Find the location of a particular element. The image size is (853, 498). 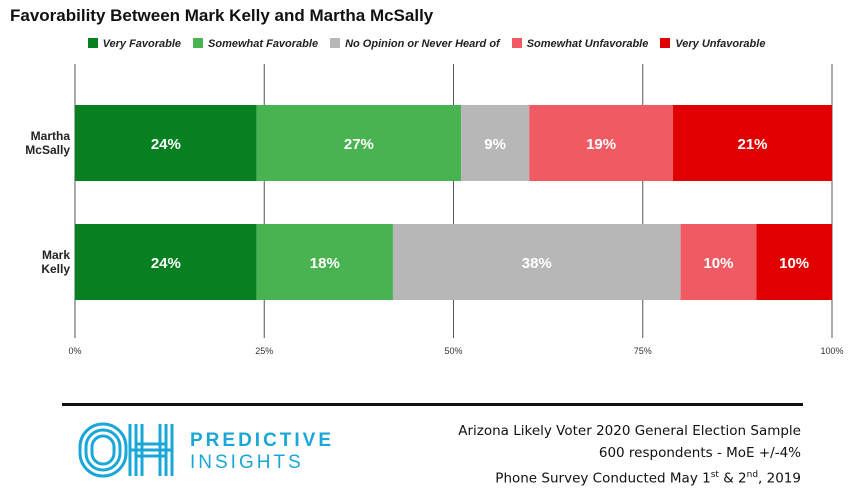

x-tick-label: 25% is located at coordinates (264, 351).